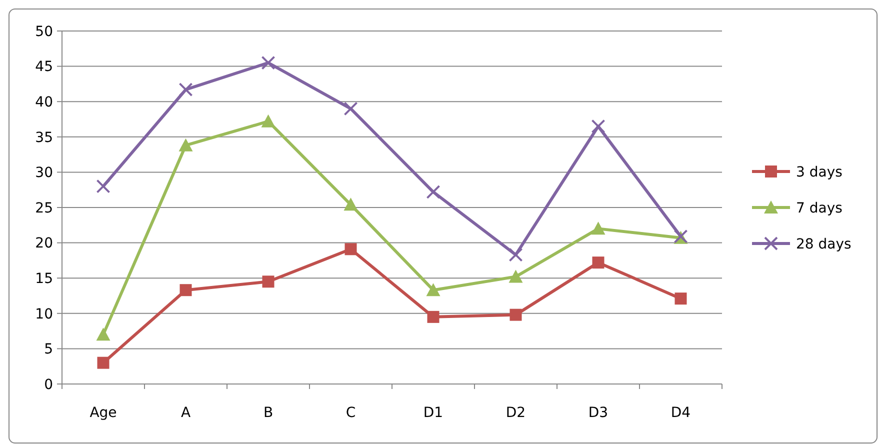 Image resolution: width=878 pixels, height=444 pixels. What do you see at coordinates (44, 173) in the screenshot?
I see `y-tick-label: 30` at bounding box center [44, 173].